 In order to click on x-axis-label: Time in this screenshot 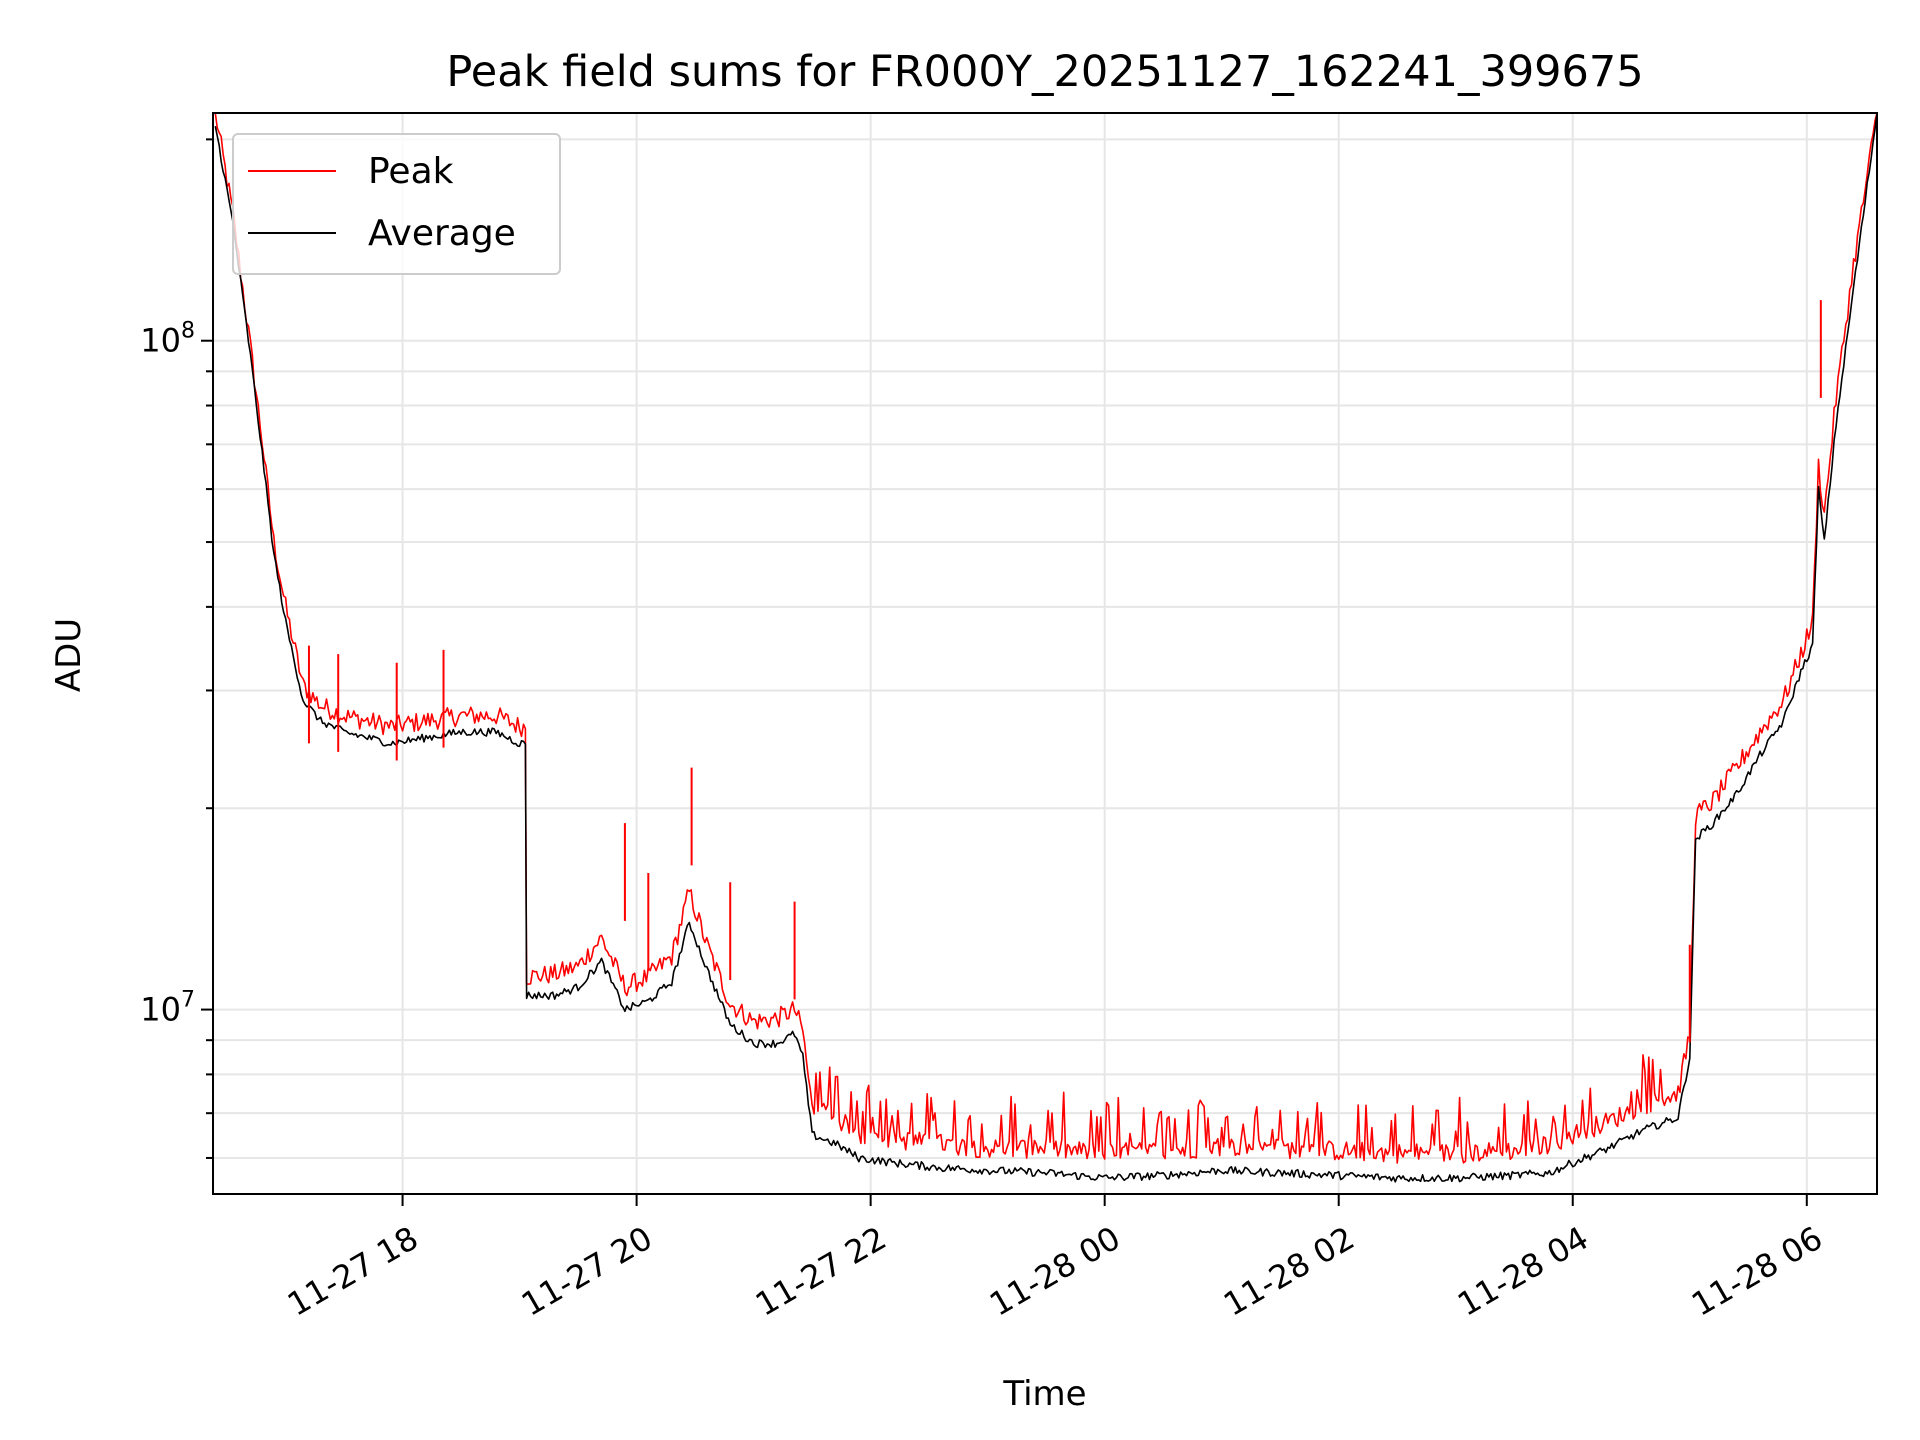, I will do `click(1044, 1394)`.